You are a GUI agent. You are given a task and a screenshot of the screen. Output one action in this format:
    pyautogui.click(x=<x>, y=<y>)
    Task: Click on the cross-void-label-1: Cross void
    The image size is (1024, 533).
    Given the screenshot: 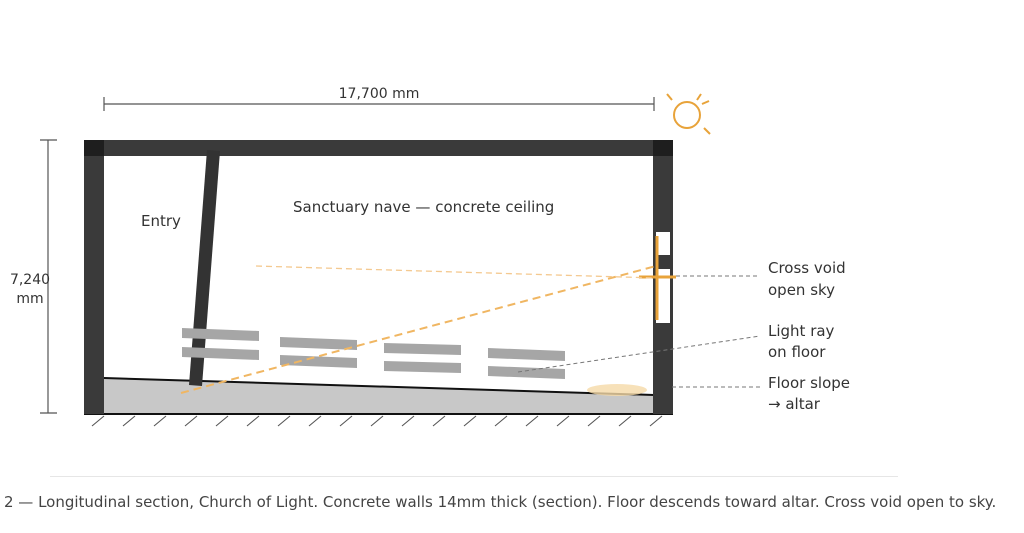 What is the action you would take?
    pyautogui.click(x=807, y=268)
    